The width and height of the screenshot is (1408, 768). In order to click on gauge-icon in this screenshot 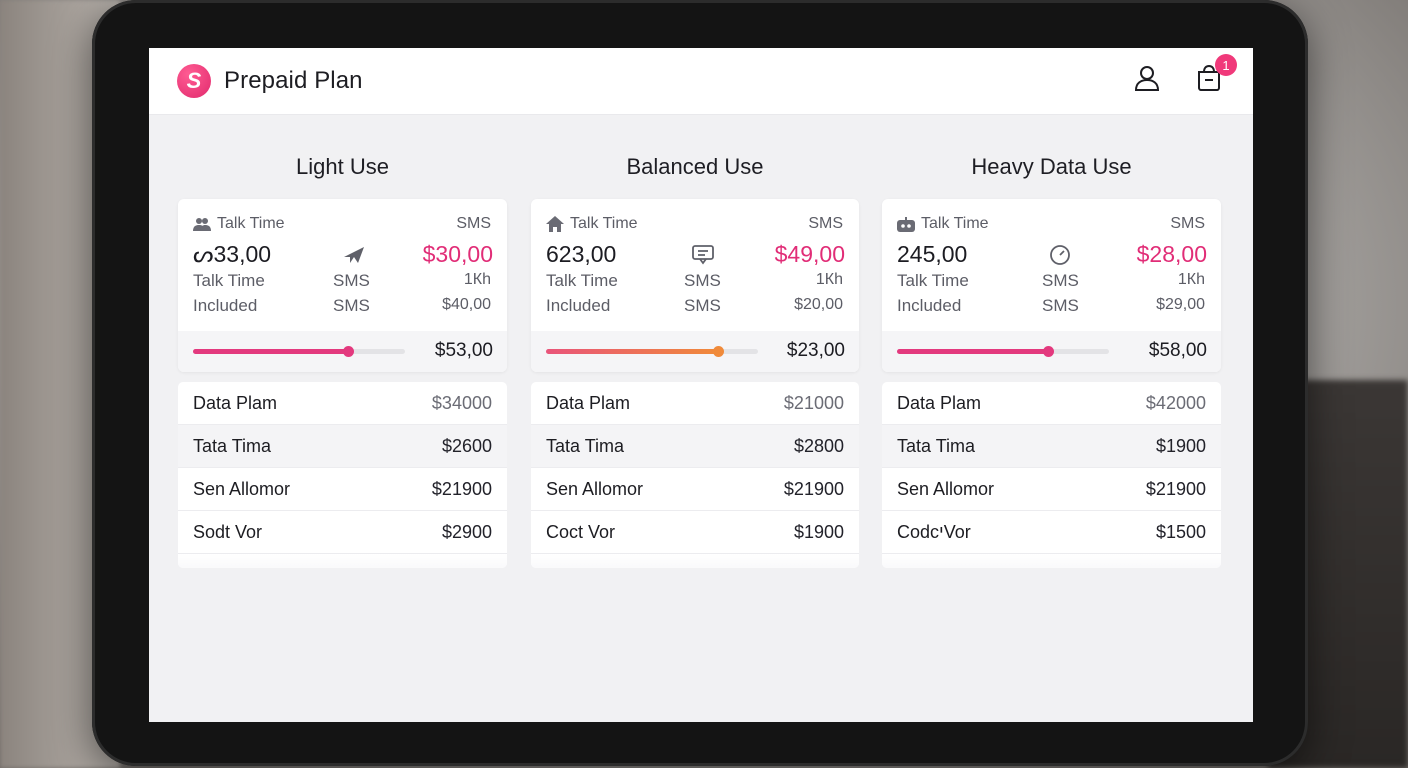, I will do `click(1060, 255)`.